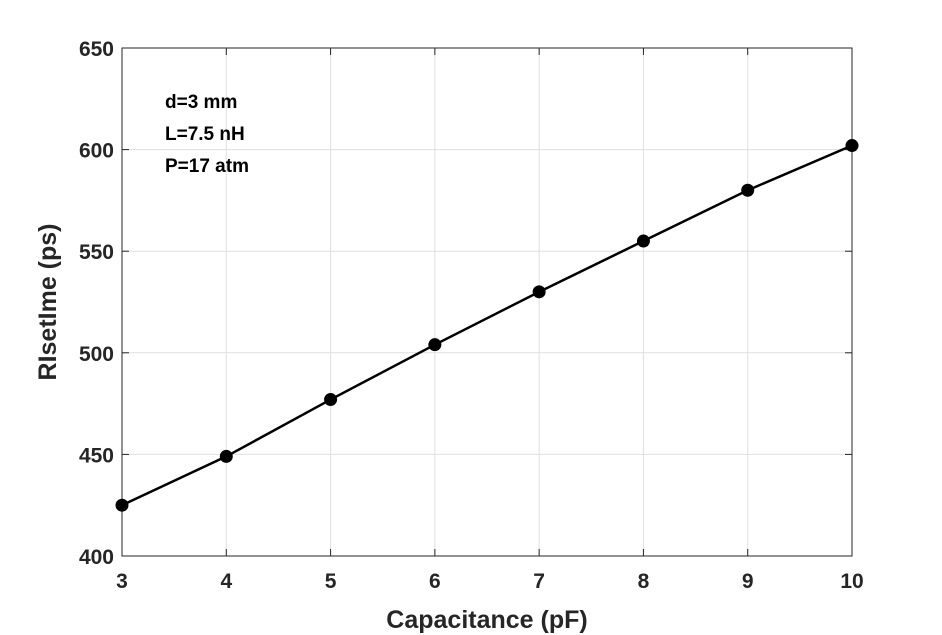 The image size is (942, 635). Describe the element at coordinates (201, 102) in the screenshot. I see `annotation: d=3 mm` at that location.